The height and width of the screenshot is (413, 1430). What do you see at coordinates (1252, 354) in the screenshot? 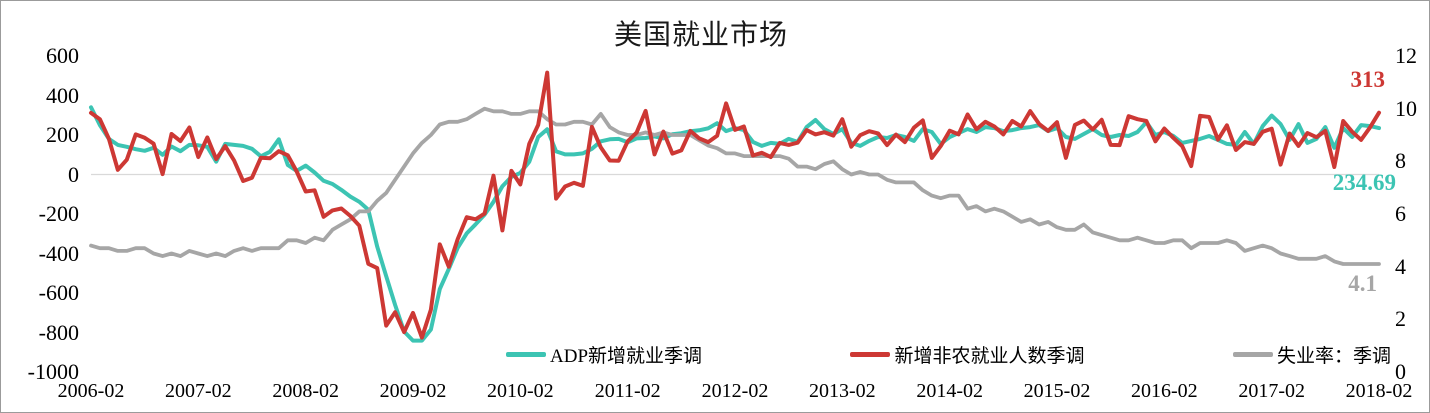
I see `legend-swatch-unemployment` at bounding box center [1252, 354].